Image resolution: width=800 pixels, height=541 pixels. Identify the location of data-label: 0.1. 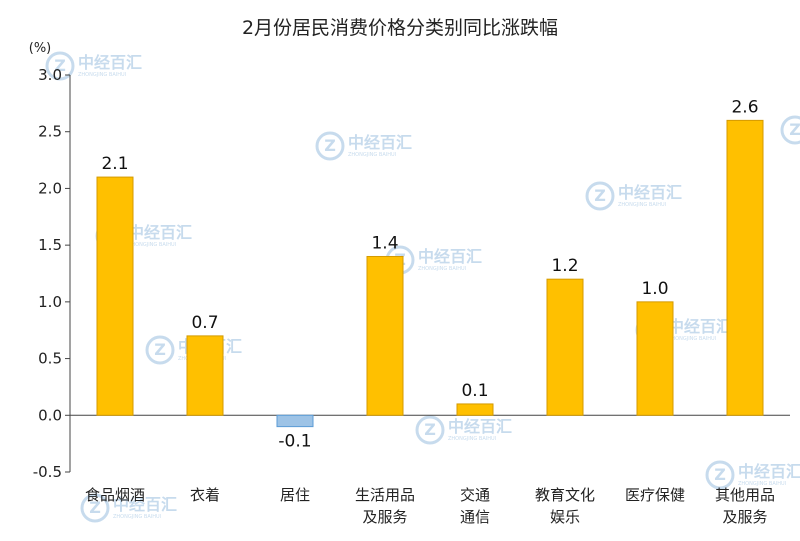
(474, 391).